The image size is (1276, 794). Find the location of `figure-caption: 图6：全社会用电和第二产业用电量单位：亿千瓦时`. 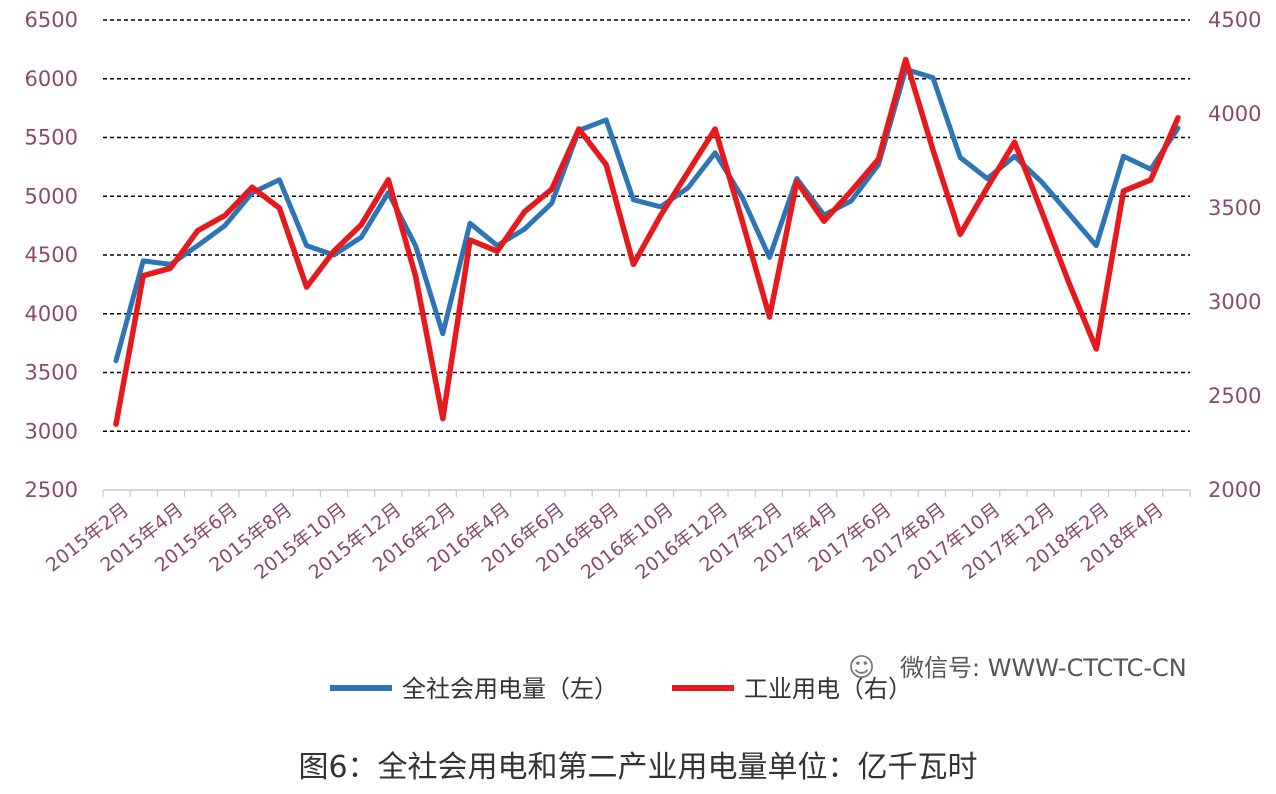

figure-caption: 图6：全社会用电和第二产业用电量单位：亿千瓦时 is located at coordinates (638, 767).